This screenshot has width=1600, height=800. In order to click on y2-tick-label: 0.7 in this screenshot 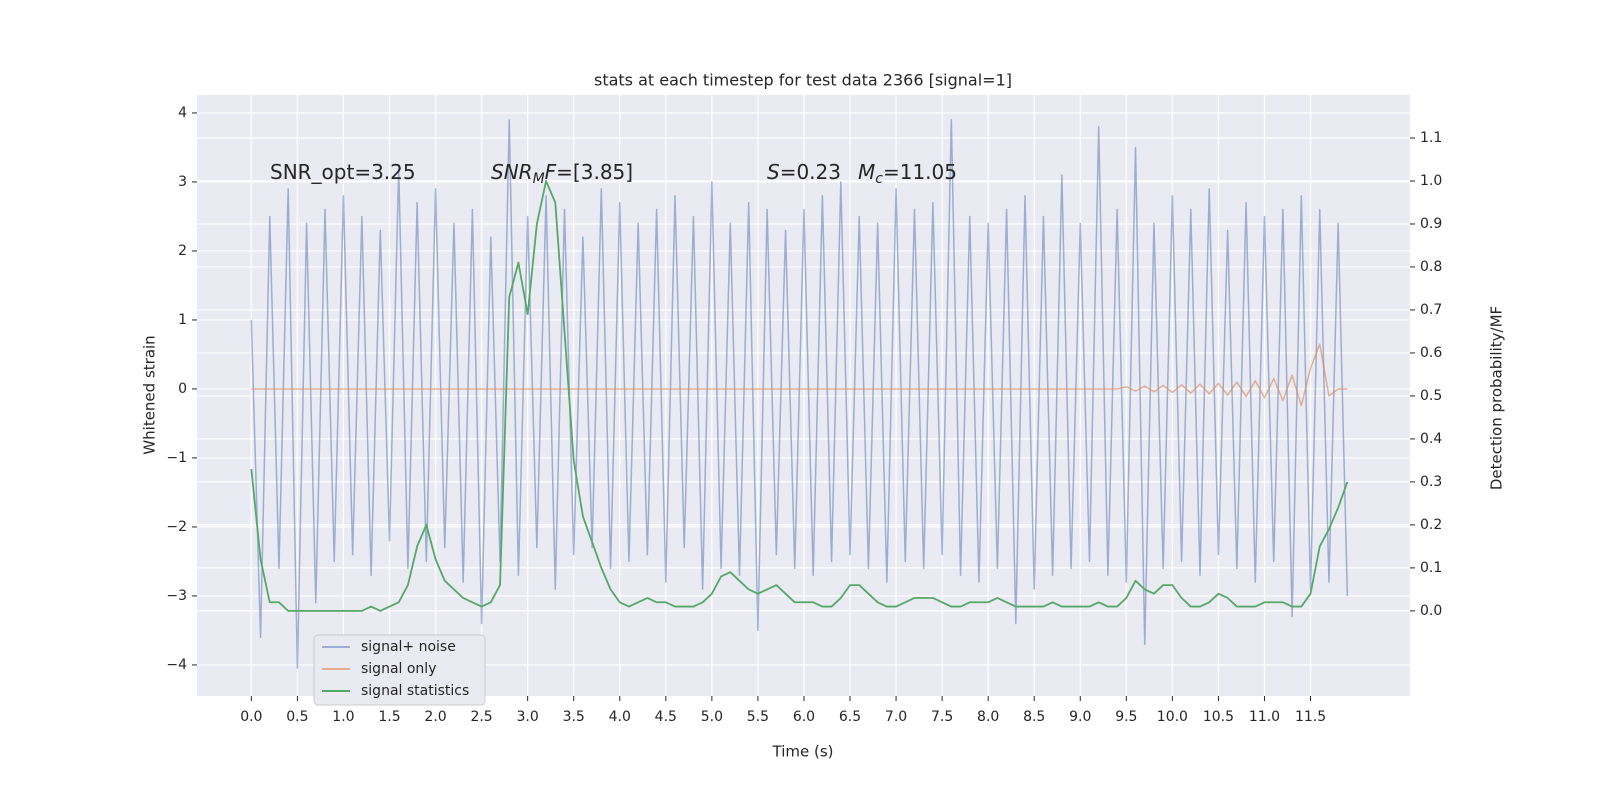, I will do `click(1431, 310)`.